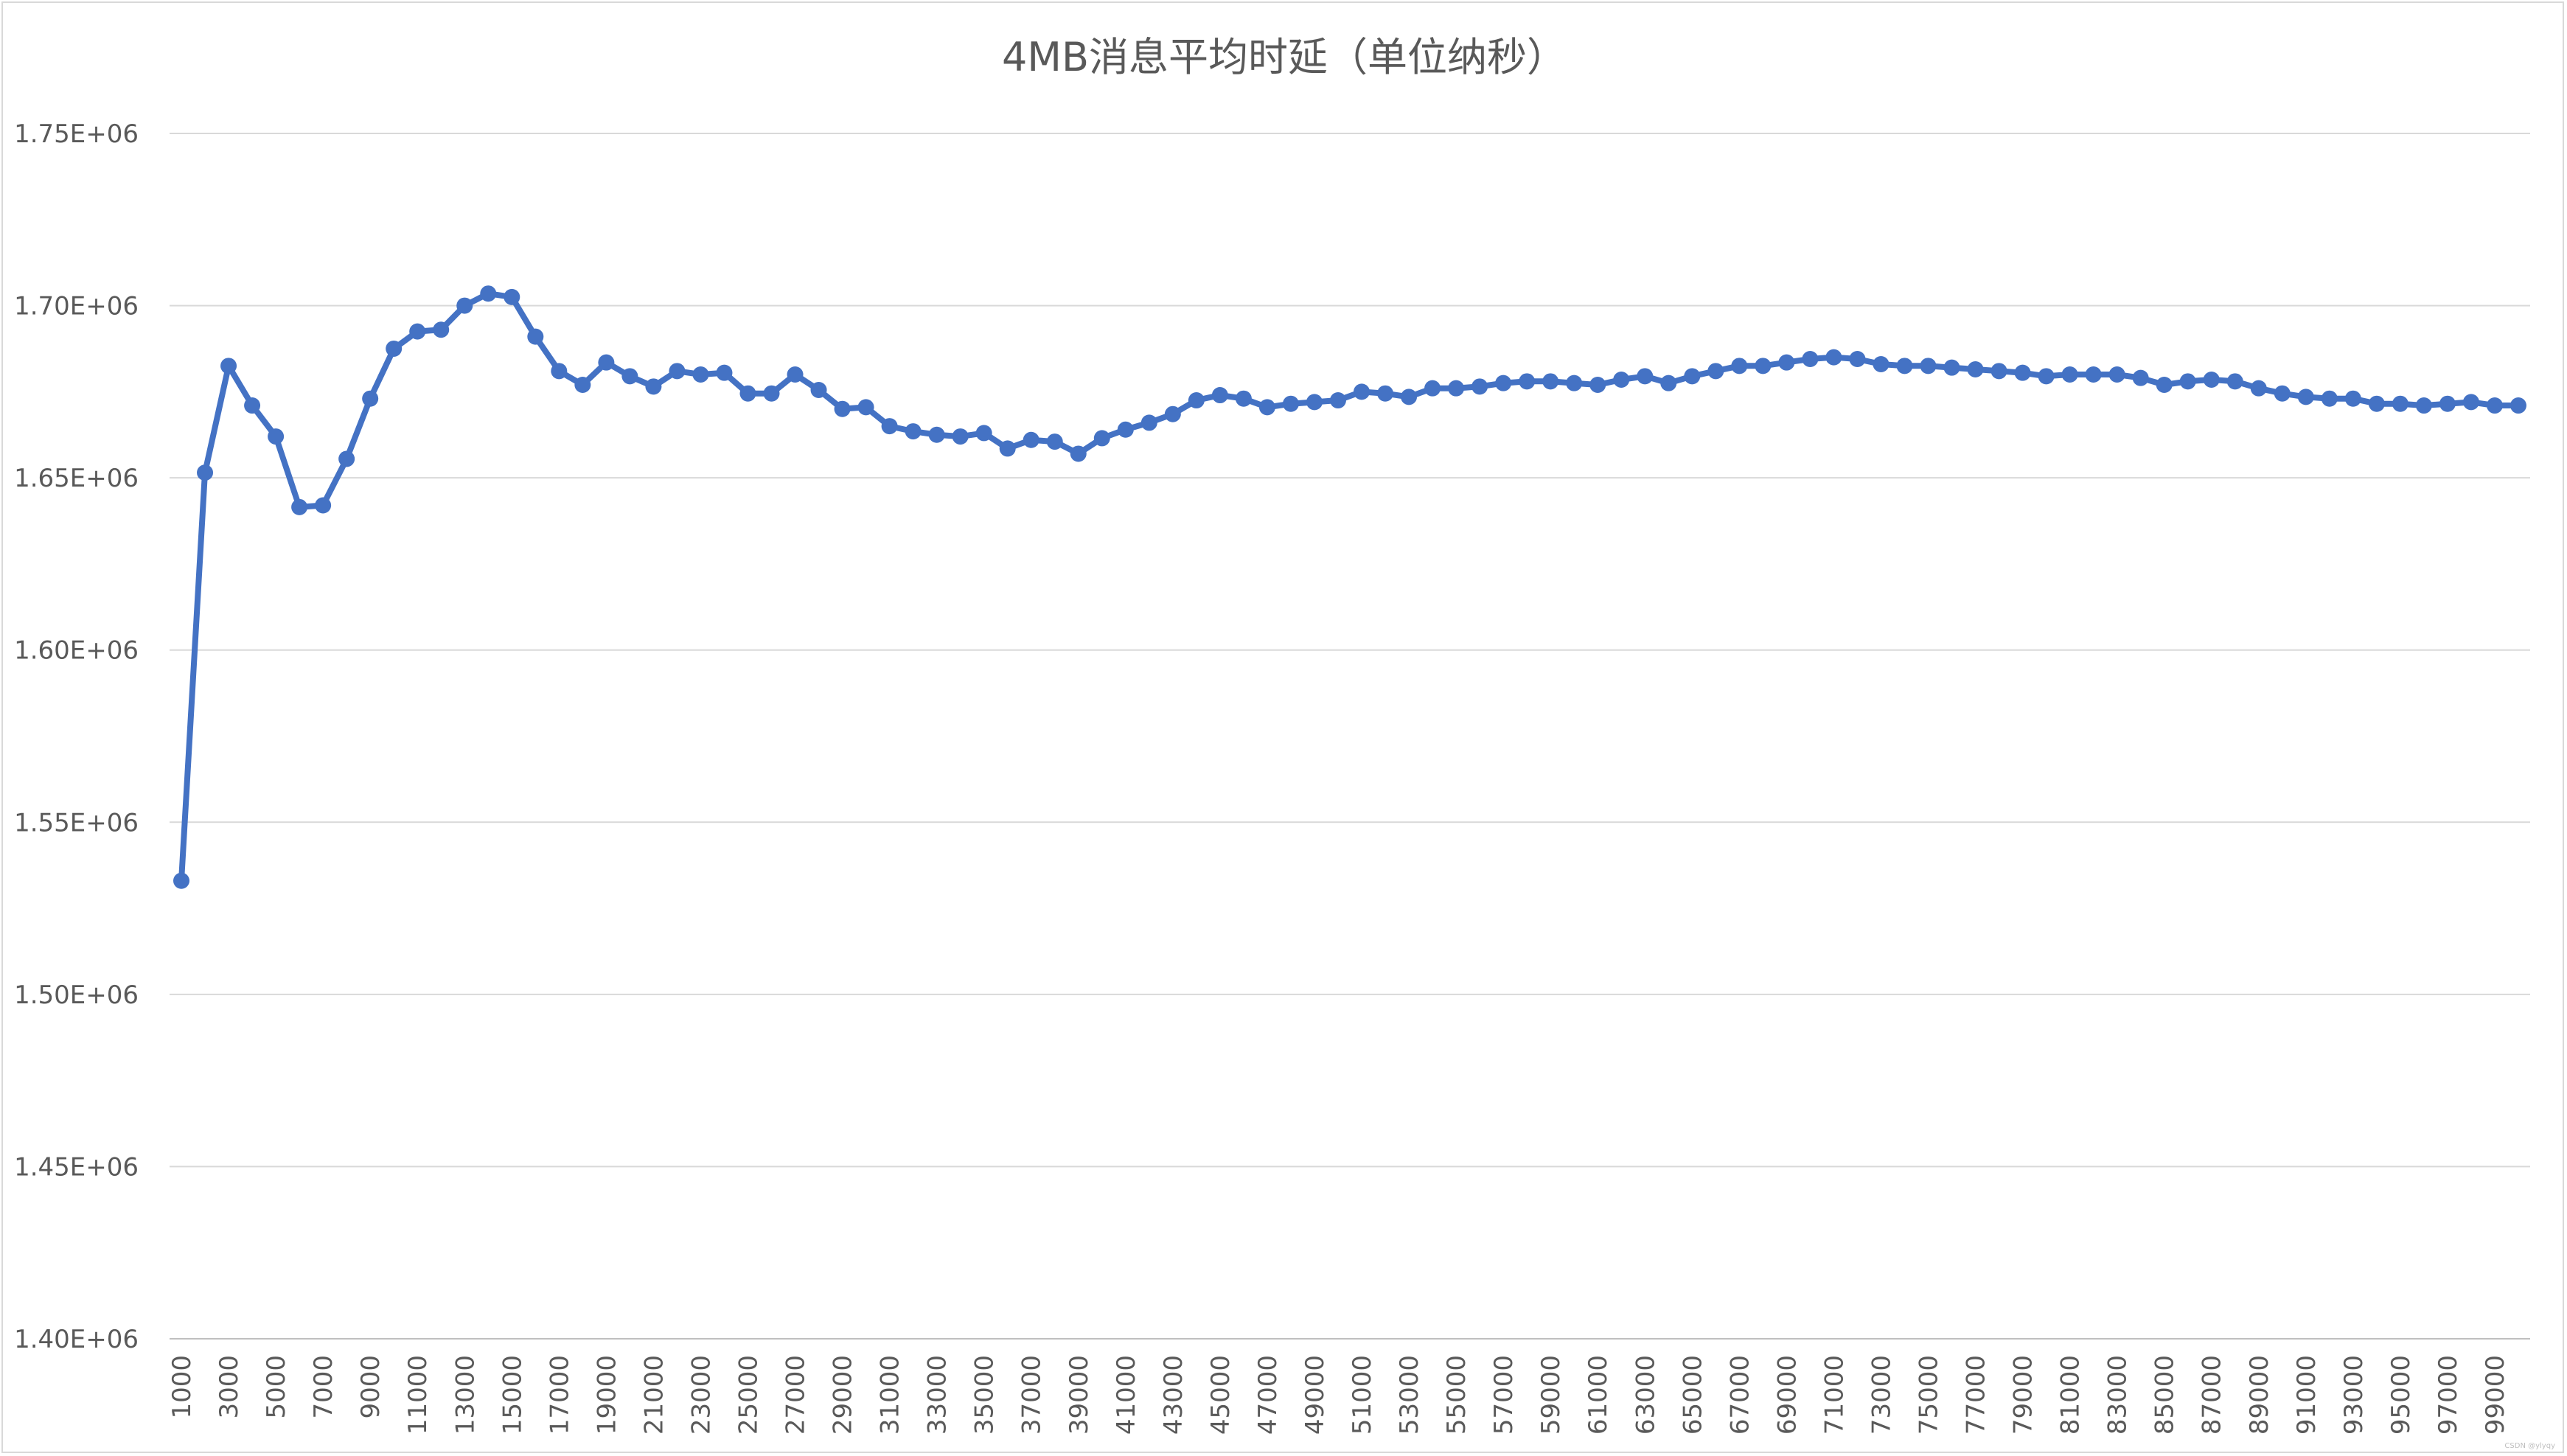 This screenshot has width=2567, height=1456. What do you see at coordinates (323, 1387) in the screenshot?
I see `x-tick-label: 7000` at bounding box center [323, 1387].